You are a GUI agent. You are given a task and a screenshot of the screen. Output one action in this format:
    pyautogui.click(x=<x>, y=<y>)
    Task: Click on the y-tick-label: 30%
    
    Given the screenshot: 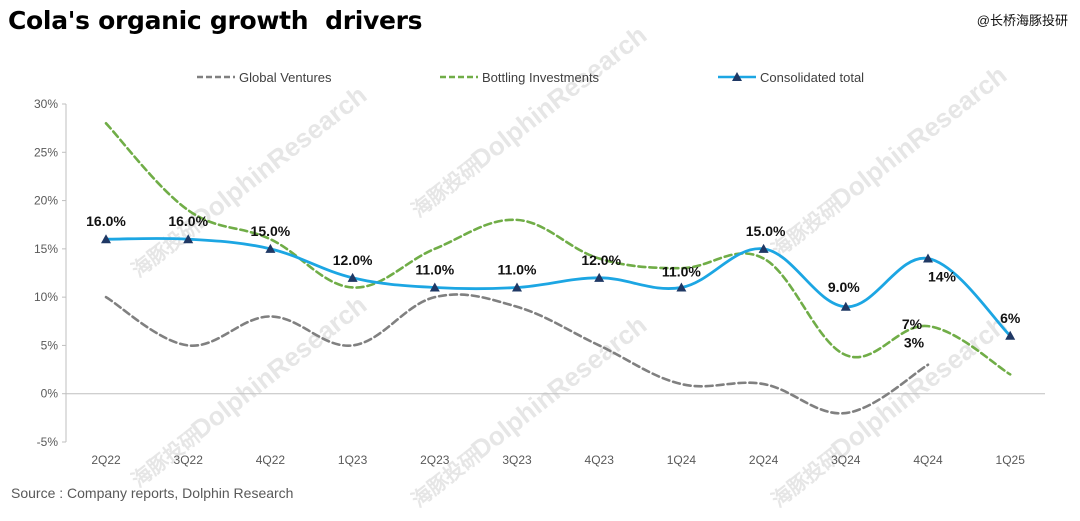 What is the action you would take?
    pyautogui.click(x=46, y=104)
    